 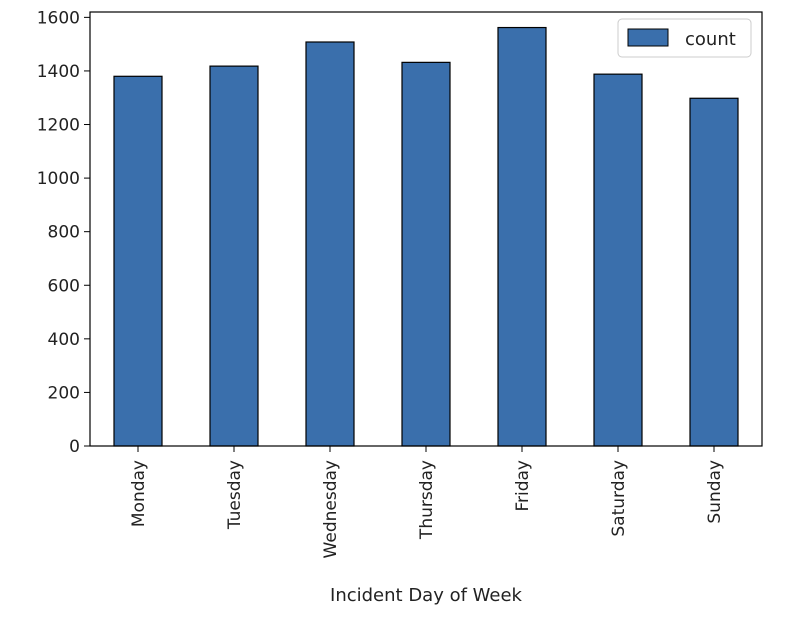 I want to click on legend: count, so click(x=684, y=38).